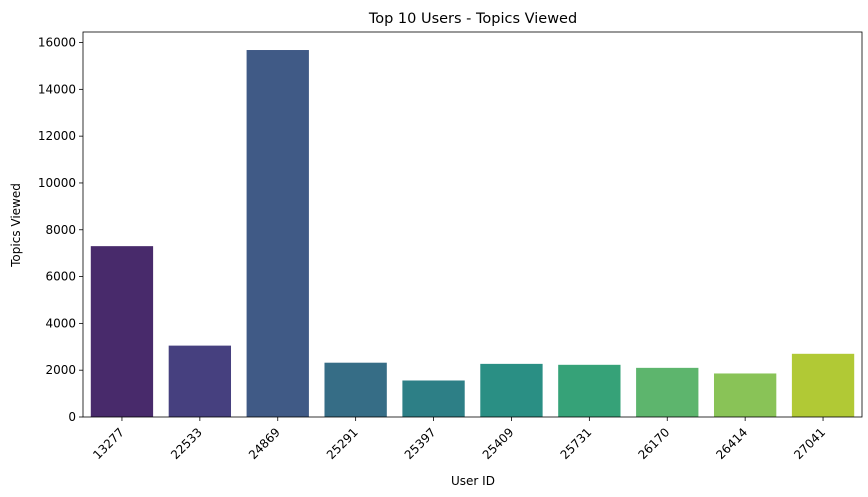 Image resolution: width=868 pixels, height=497 pixels. Describe the element at coordinates (731, 443) in the screenshot. I see `x-tick-label: 26414` at that location.